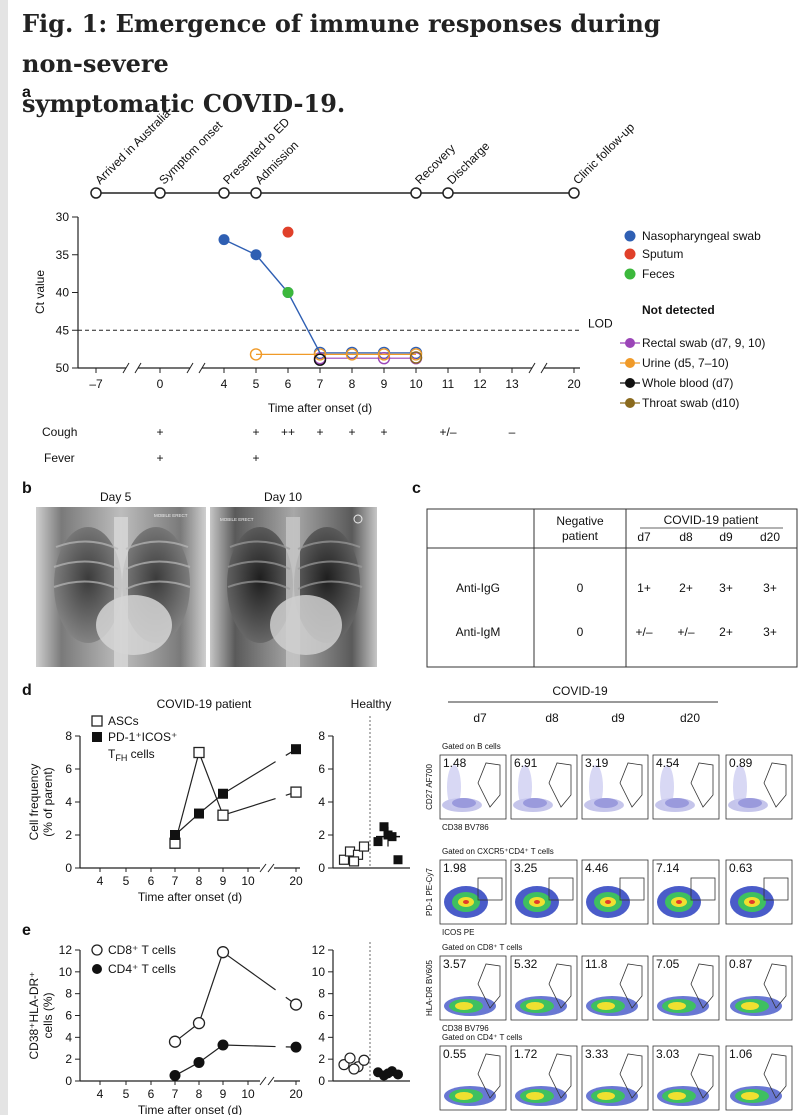 The height and width of the screenshot is (1115, 800). Describe the element at coordinates (741, 1054) in the screenshot. I see `flow-percent: 1.06` at that location.